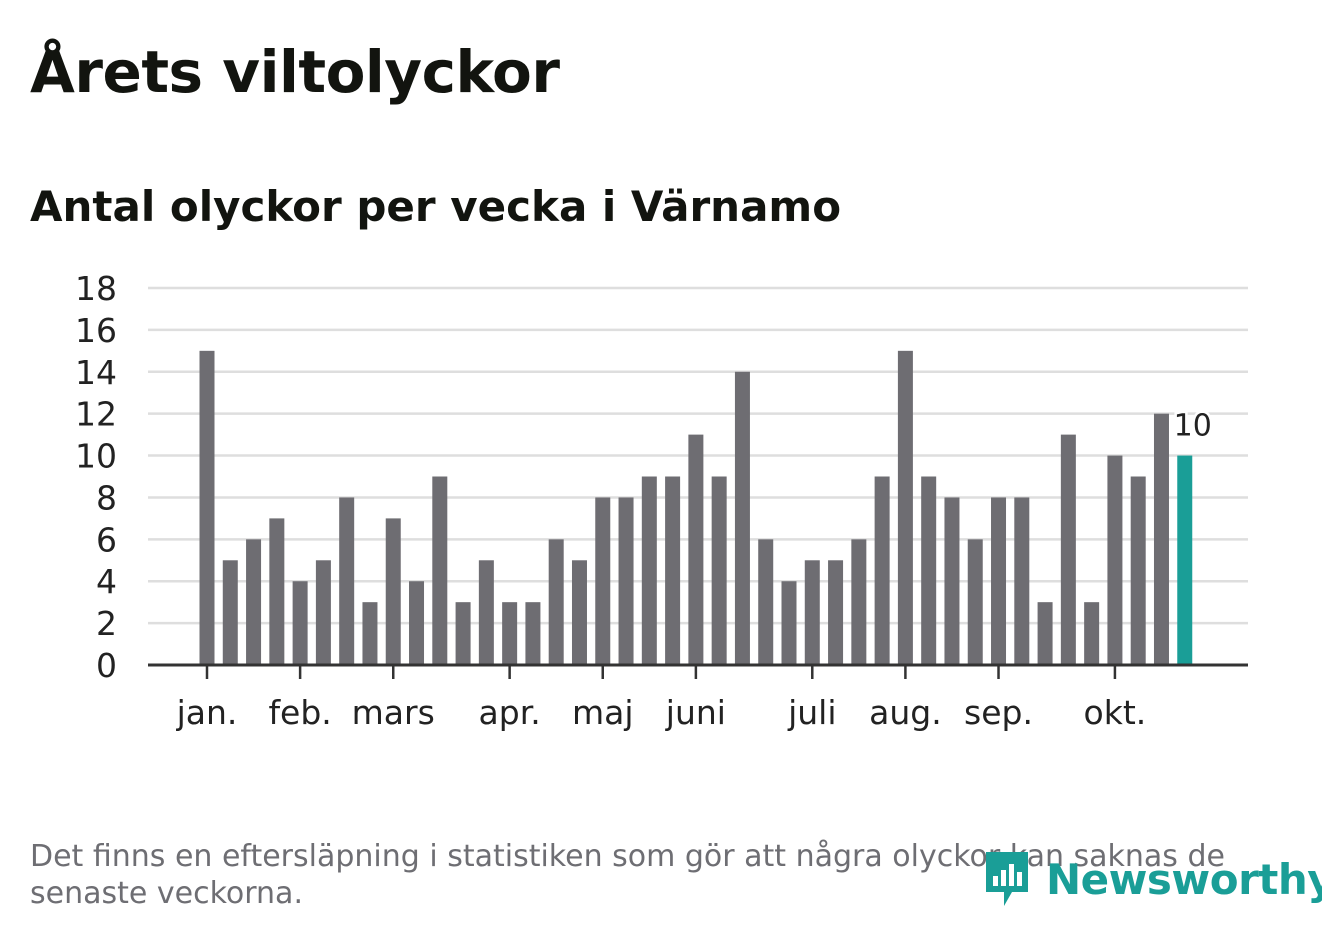  Describe the element at coordinates (393, 712) in the screenshot. I see `x-tick-label: mars` at that location.